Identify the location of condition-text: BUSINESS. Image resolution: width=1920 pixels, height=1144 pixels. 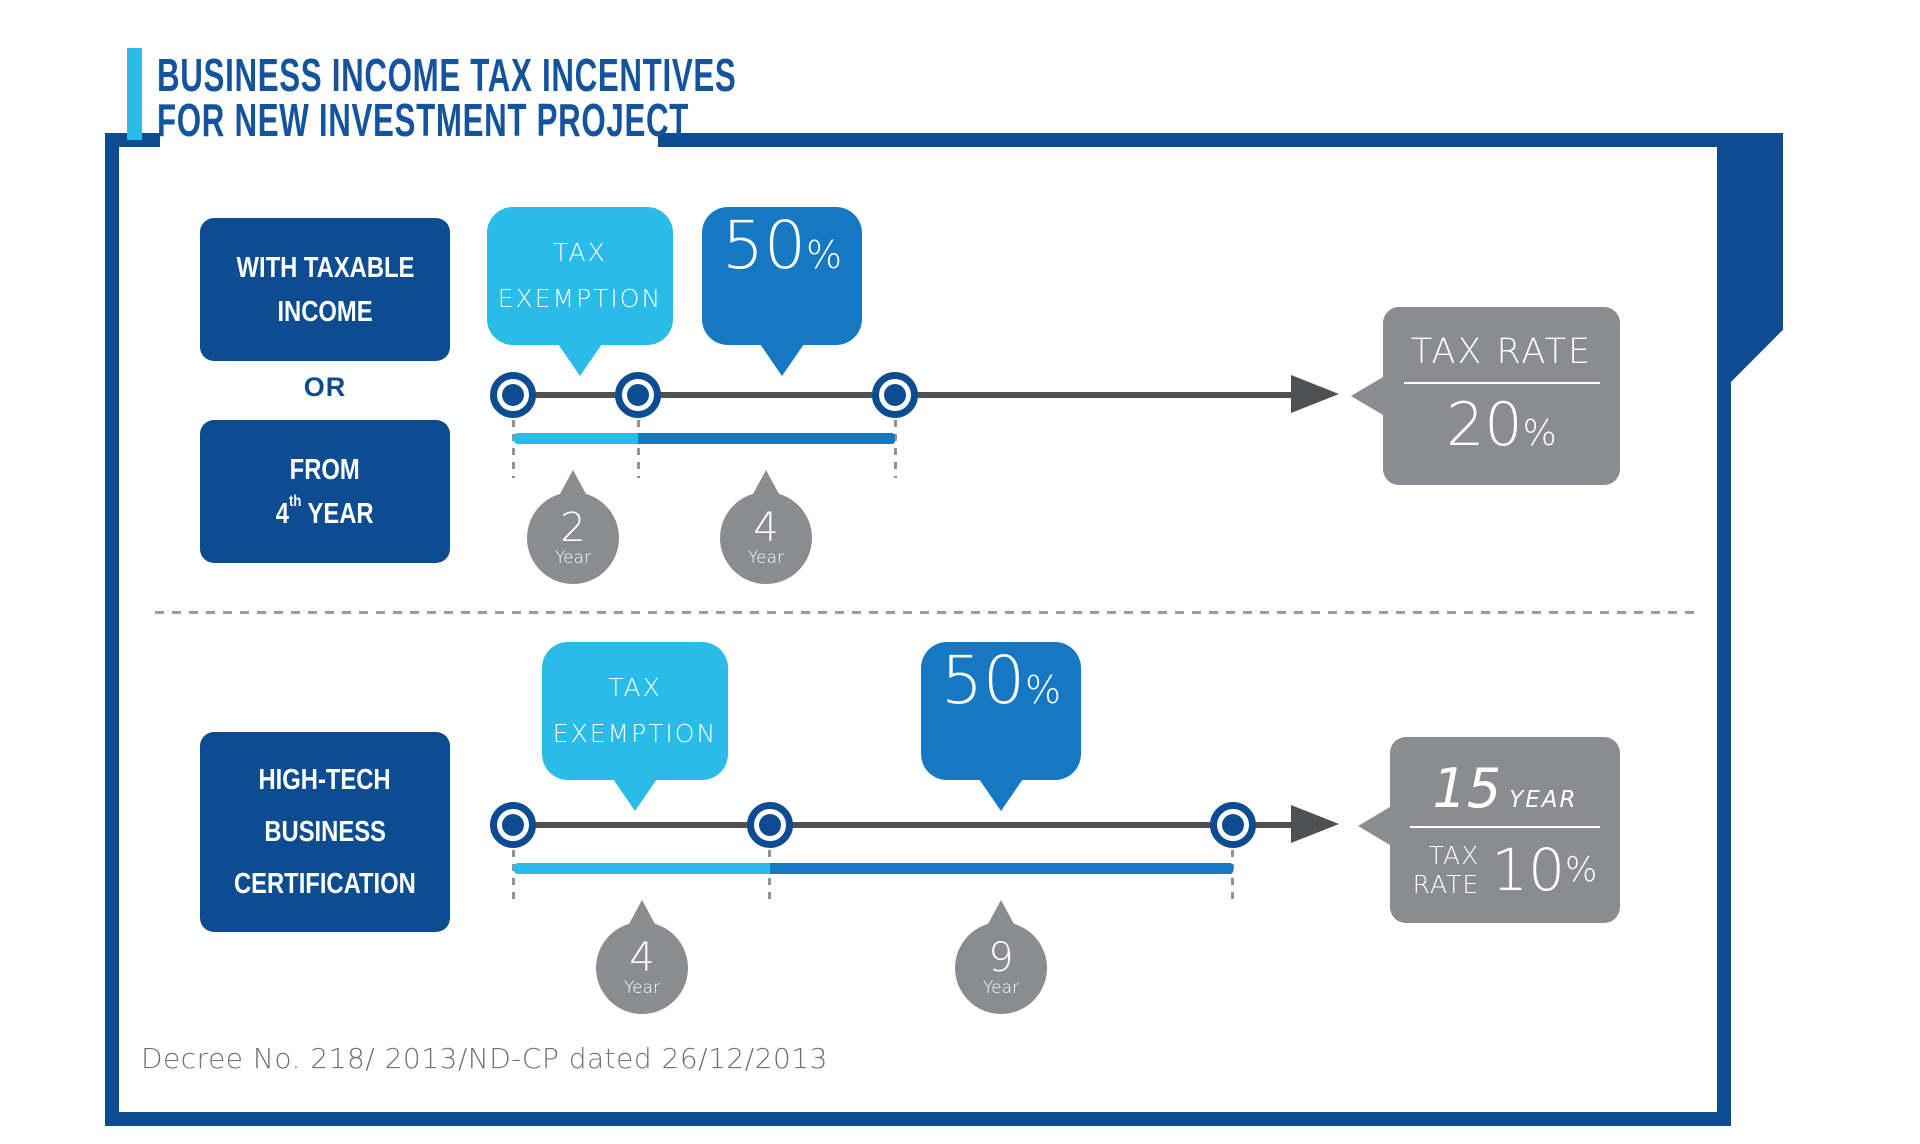
(325, 832).